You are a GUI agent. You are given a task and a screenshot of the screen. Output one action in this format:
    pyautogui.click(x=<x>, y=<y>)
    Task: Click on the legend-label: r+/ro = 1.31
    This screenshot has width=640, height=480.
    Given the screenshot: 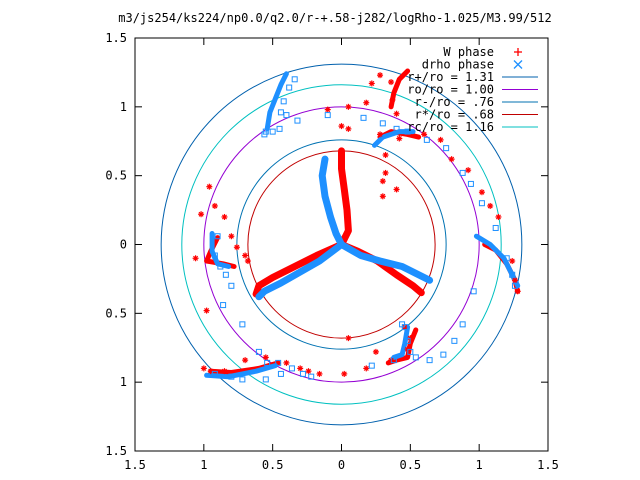 What is the action you would take?
    pyautogui.click(x=450, y=77)
    